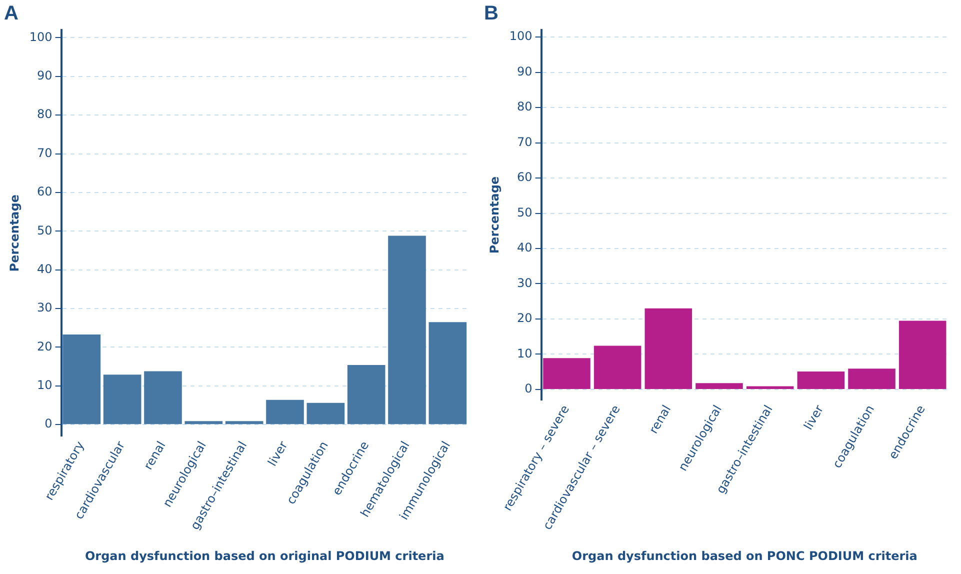 This screenshot has height=574, width=961. Describe the element at coordinates (491, 13) in the screenshot. I see `chart-title: B` at that location.